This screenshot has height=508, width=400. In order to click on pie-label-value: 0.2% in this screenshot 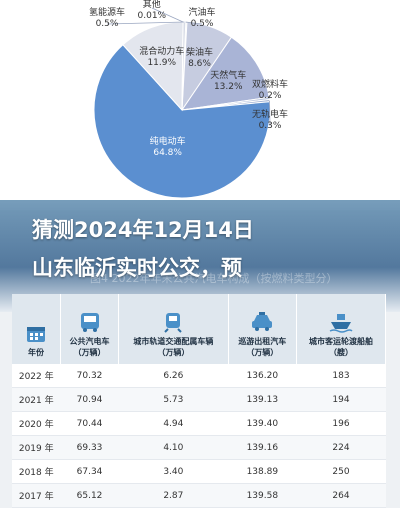, I will do `click(270, 96)`.